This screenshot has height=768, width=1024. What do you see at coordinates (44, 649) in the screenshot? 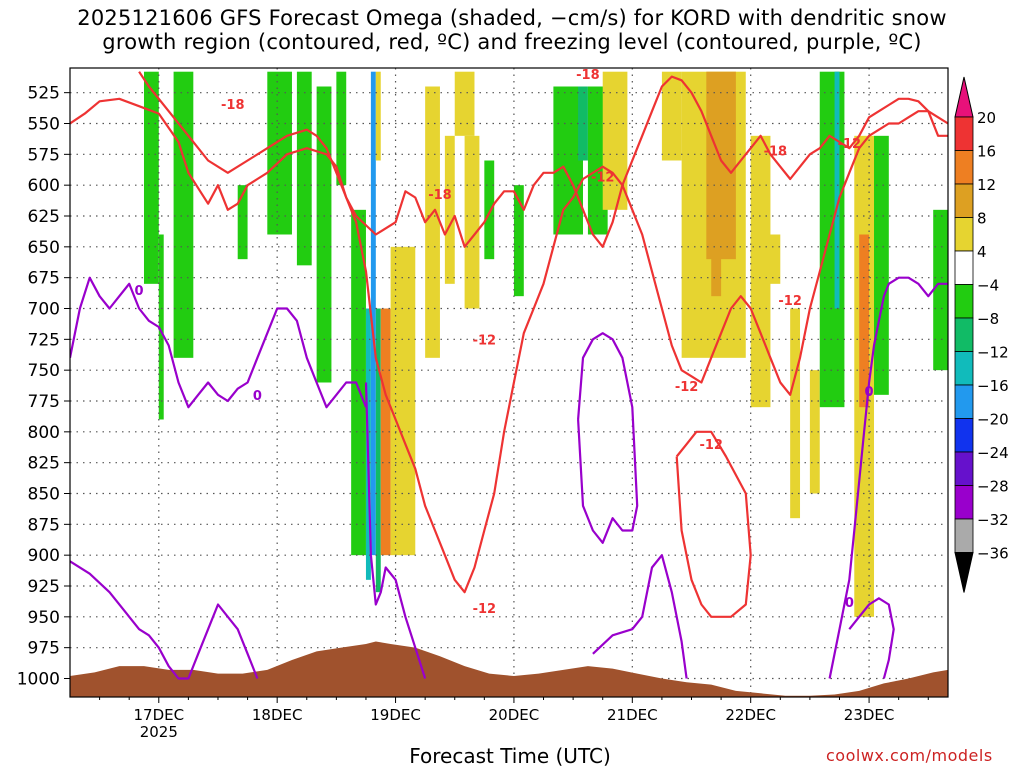
I see `y-tick-label: 975` at bounding box center [44, 649].